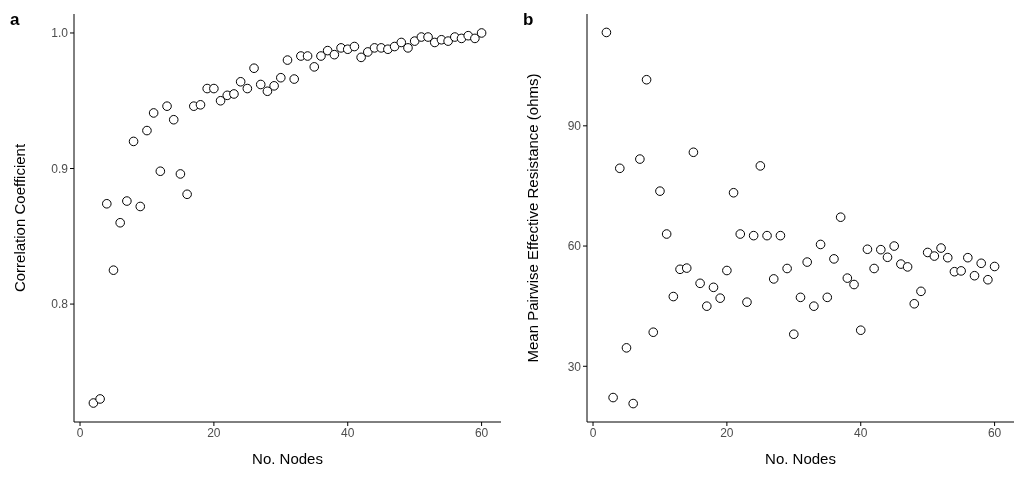 Image resolution: width=1026 pixels, height=477 pixels. Describe the element at coordinates (60, 33) in the screenshot. I see `y-tick-label: 1.0` at that location.